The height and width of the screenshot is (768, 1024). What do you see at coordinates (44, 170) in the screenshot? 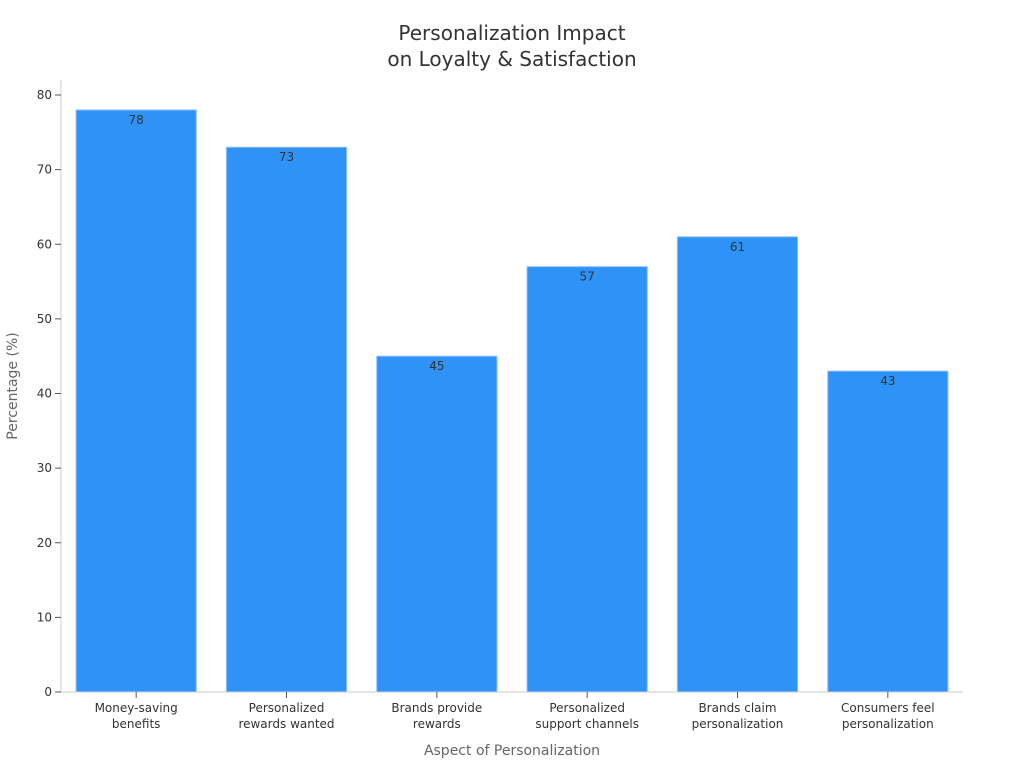
I see `y-tick-label: 70` at bounding box center [44, 170].